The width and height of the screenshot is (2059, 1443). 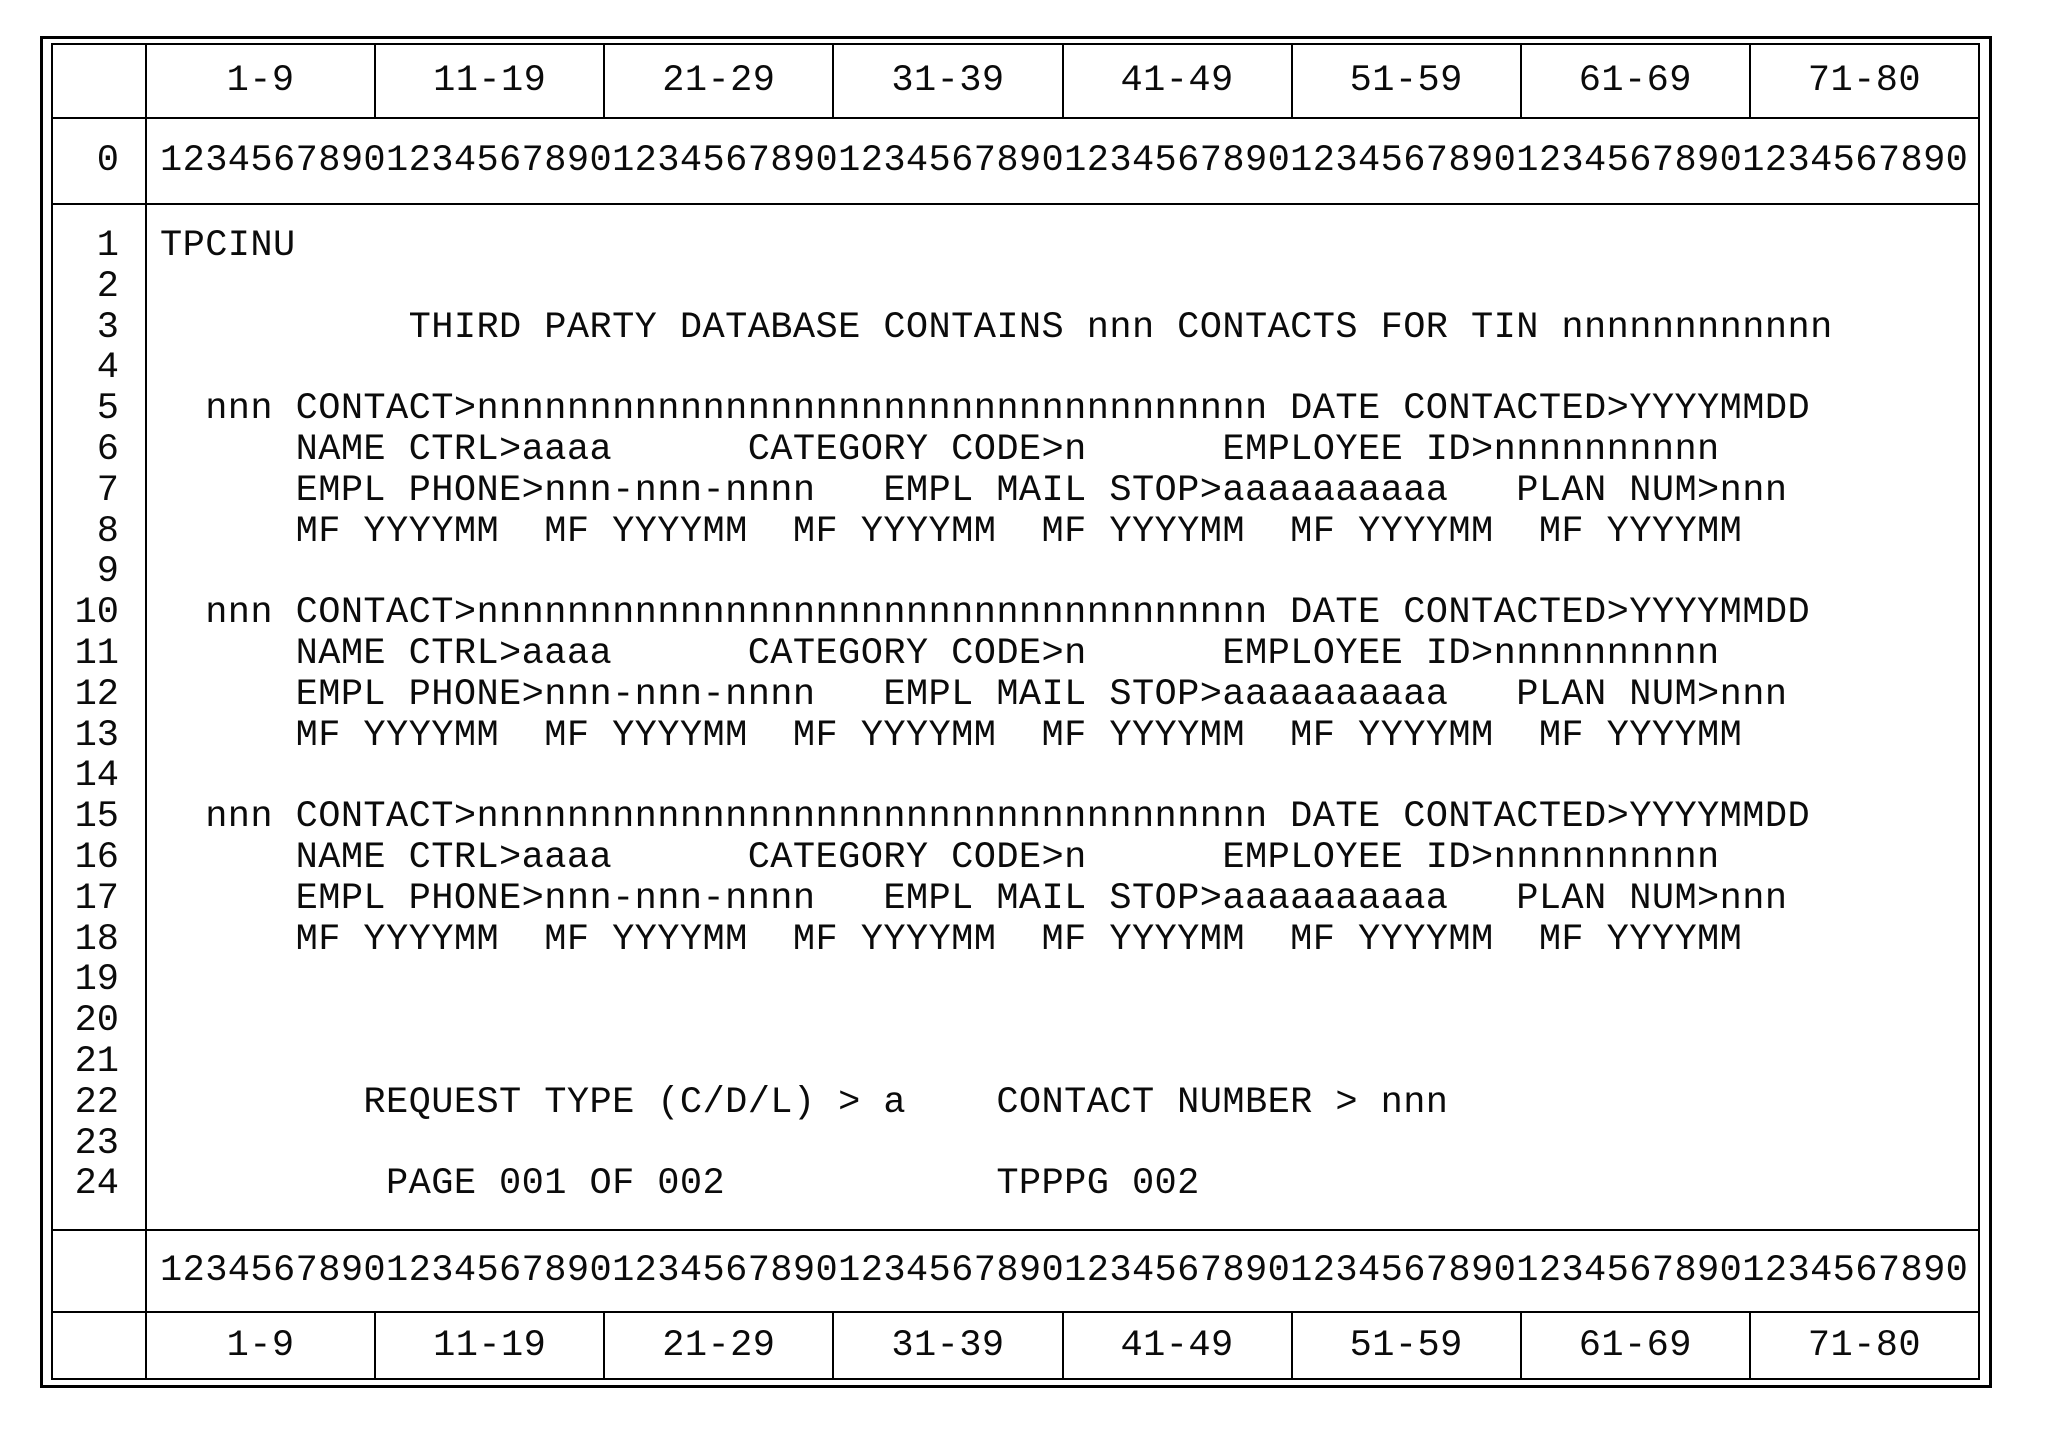 I want to click on row-number: 14, so click(x=96, y=776).